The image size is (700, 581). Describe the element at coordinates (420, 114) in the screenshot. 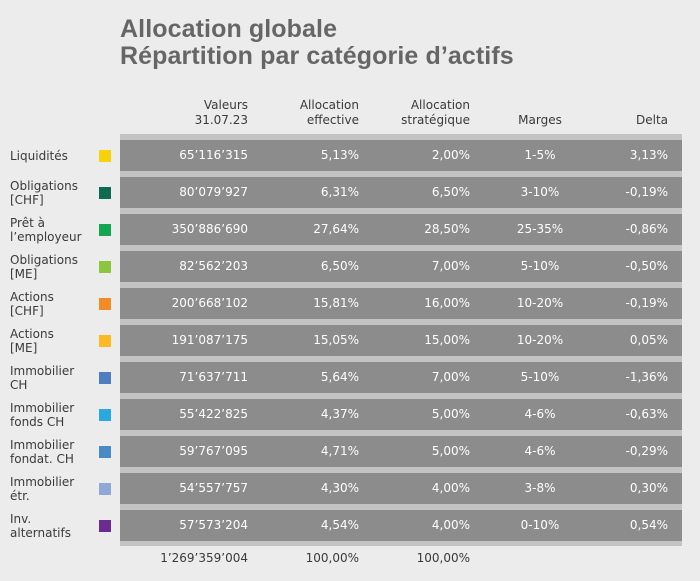

I see `header-allocation-strategique: Allocation stratégique` at that location.